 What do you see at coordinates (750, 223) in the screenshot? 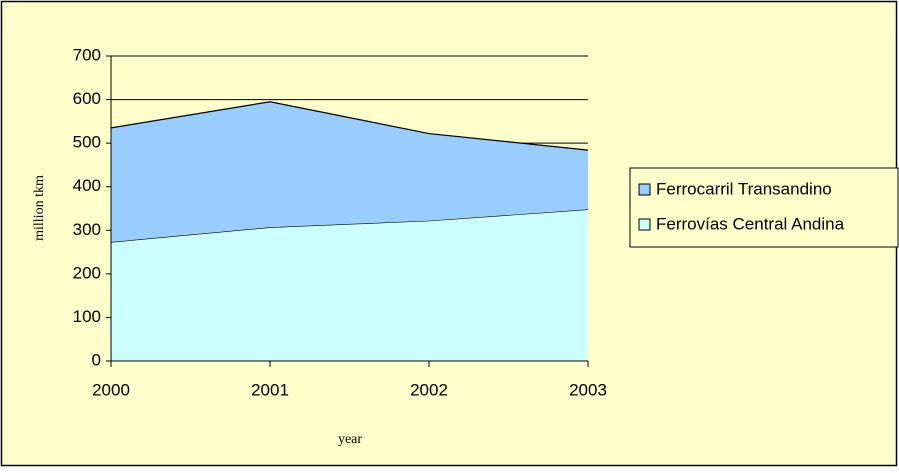
I see `legend-label: Ferrovías Central Andina` at bounding box center [750, 223].